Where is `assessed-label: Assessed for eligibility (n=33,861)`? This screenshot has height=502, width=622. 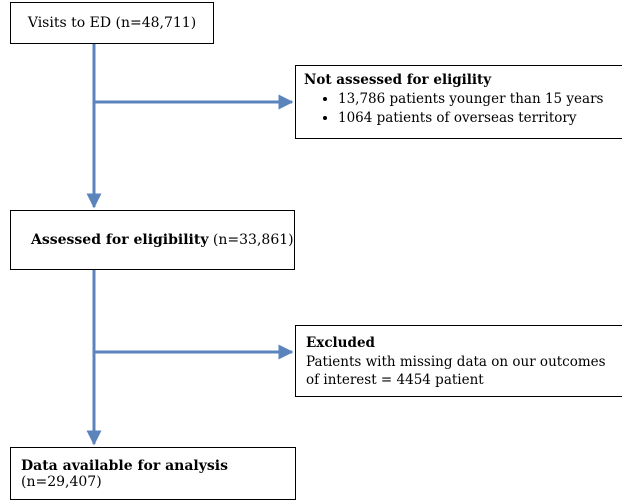
assessed-label: Assessed for eligibility (n=33,861) is located at coordinates (162, 240).